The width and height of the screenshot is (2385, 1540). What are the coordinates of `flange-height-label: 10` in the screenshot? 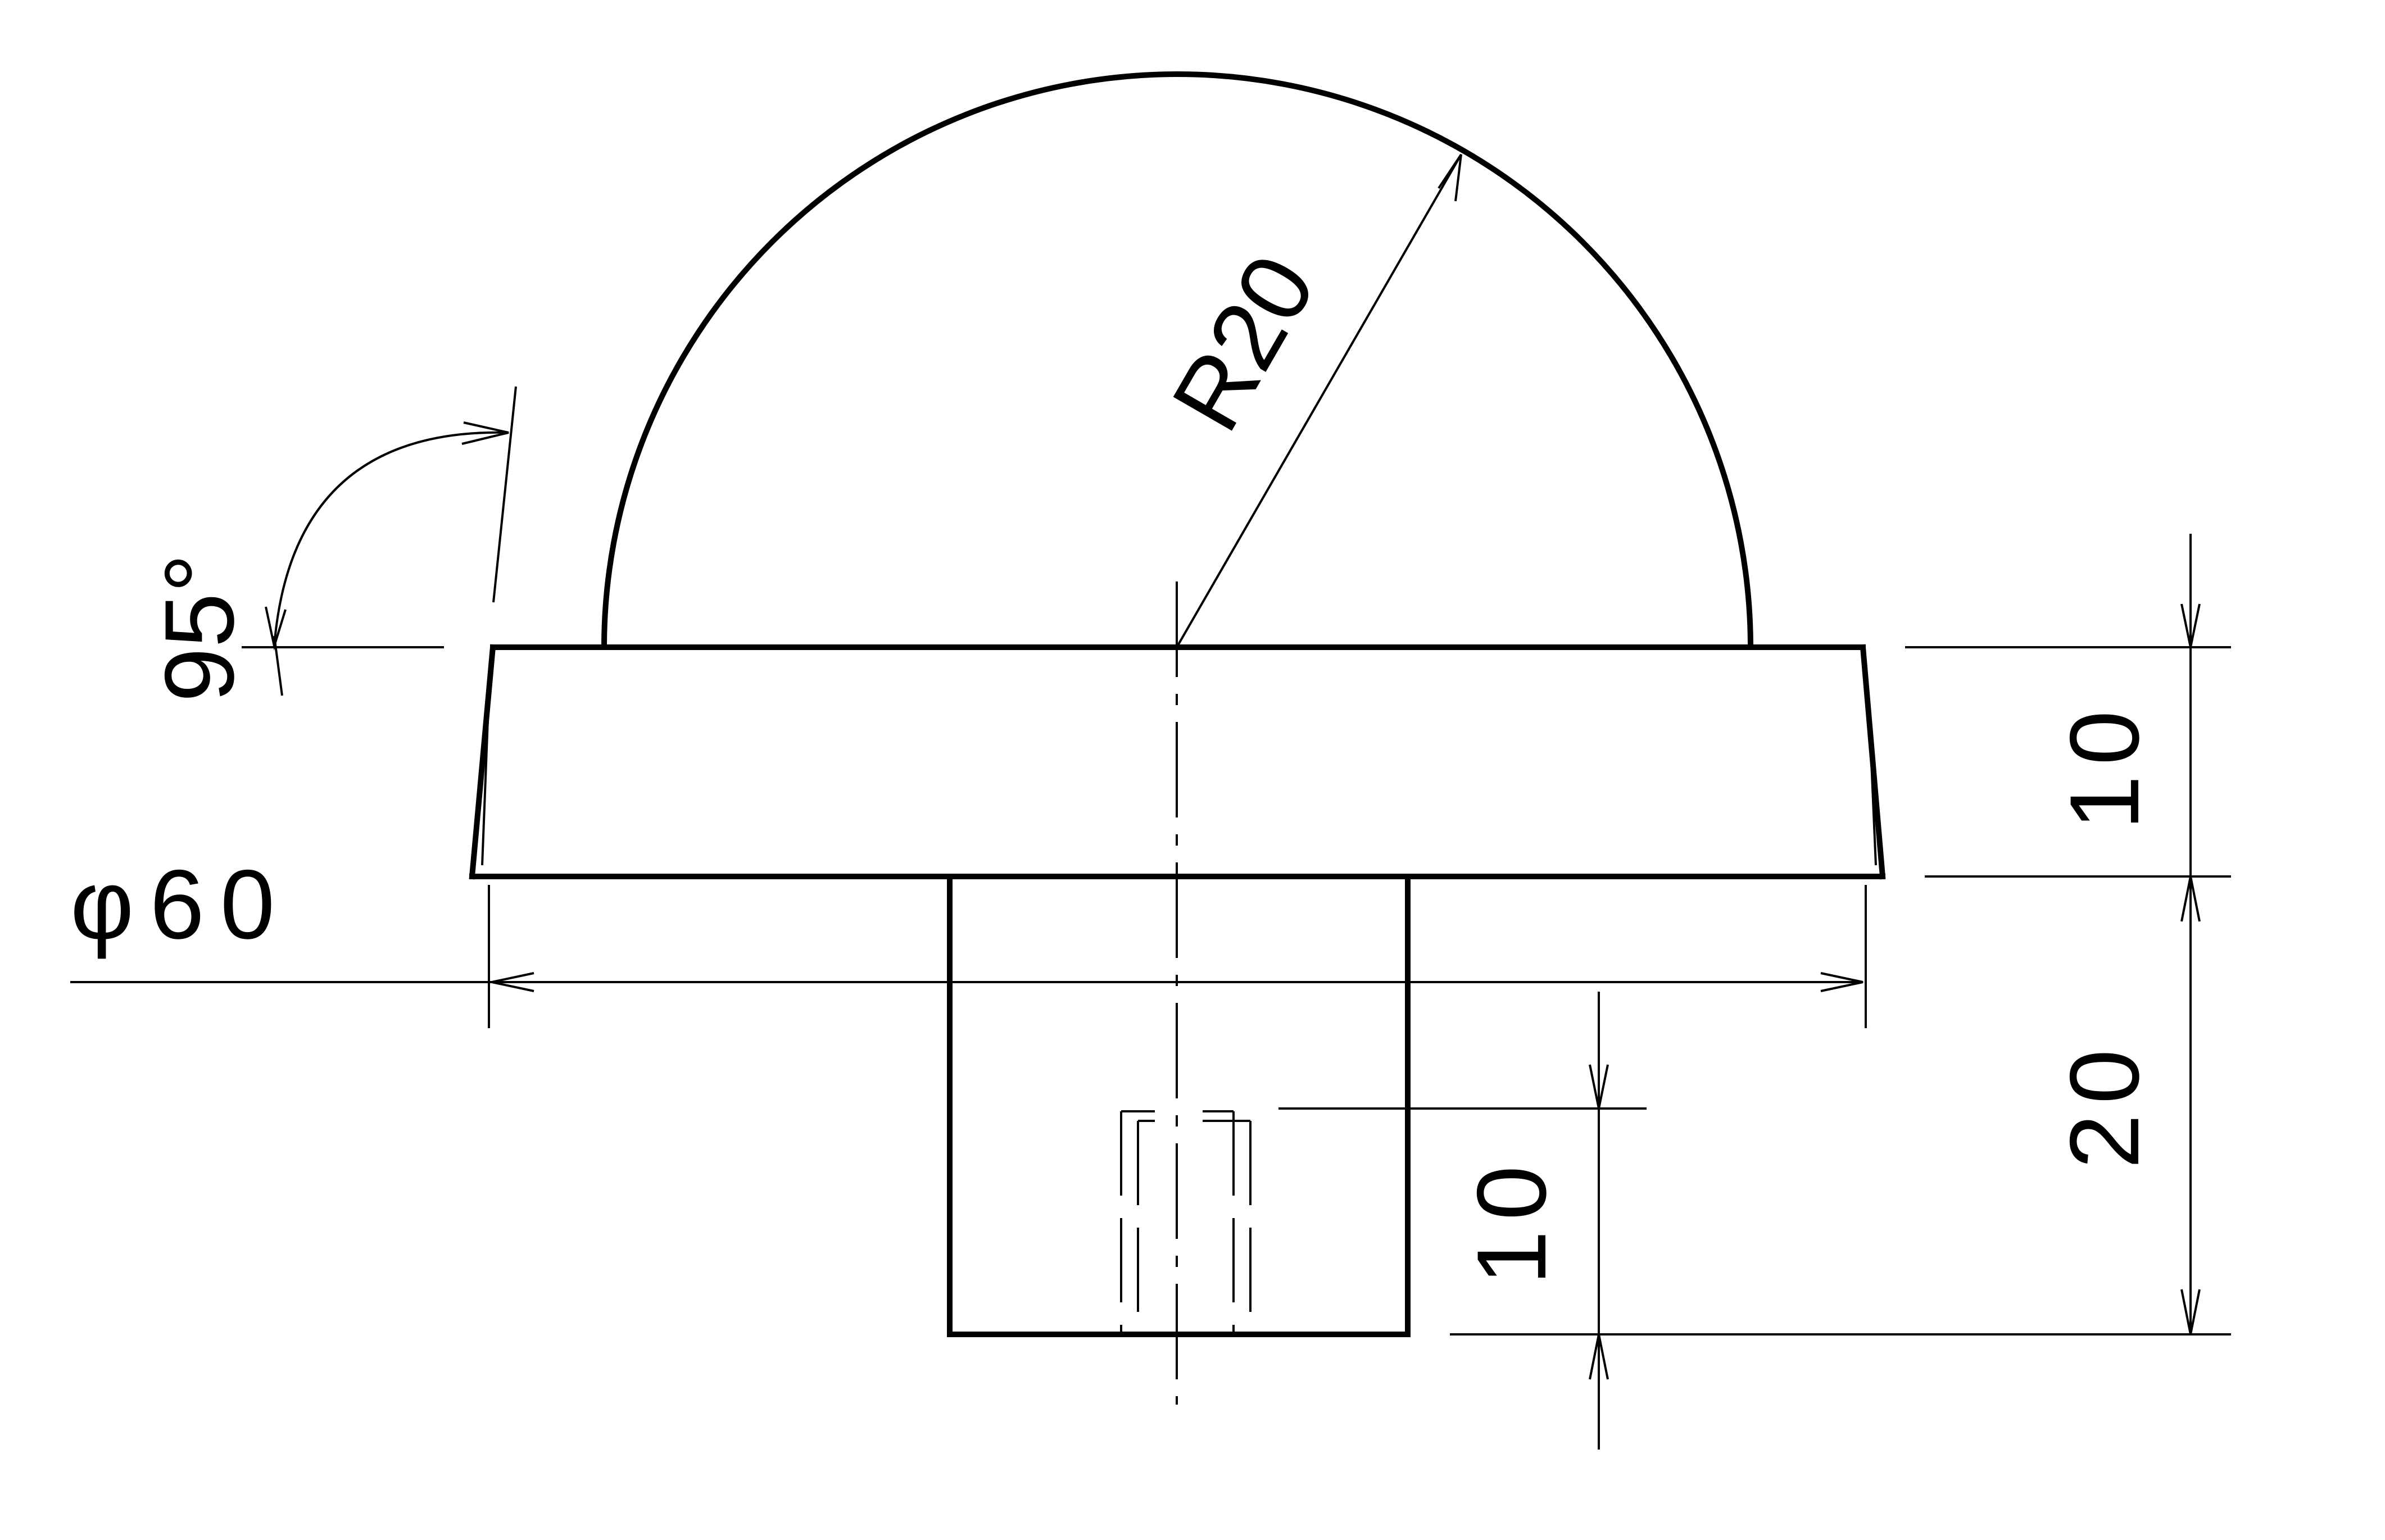 It's located at (2105, 765).